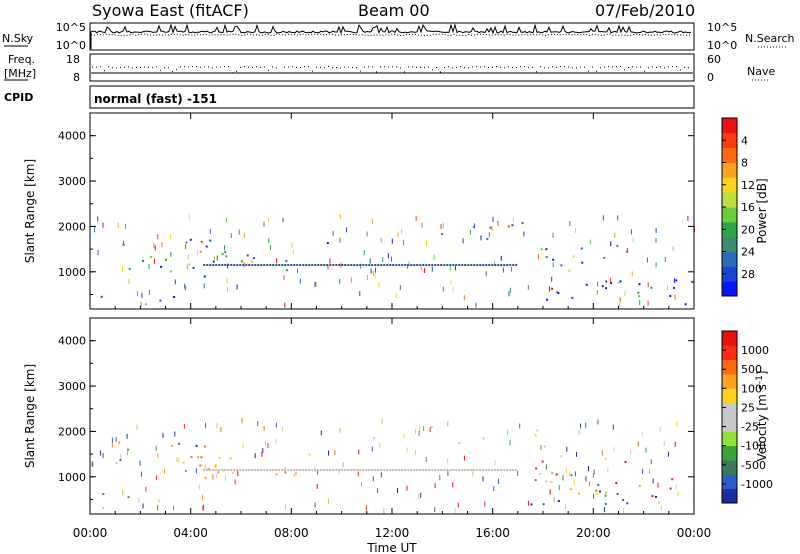  Describe the element at coordinates (762, 416) in the screenshot. I see `velocity-colorbar-label: Velocity [m s-1]` at that location.